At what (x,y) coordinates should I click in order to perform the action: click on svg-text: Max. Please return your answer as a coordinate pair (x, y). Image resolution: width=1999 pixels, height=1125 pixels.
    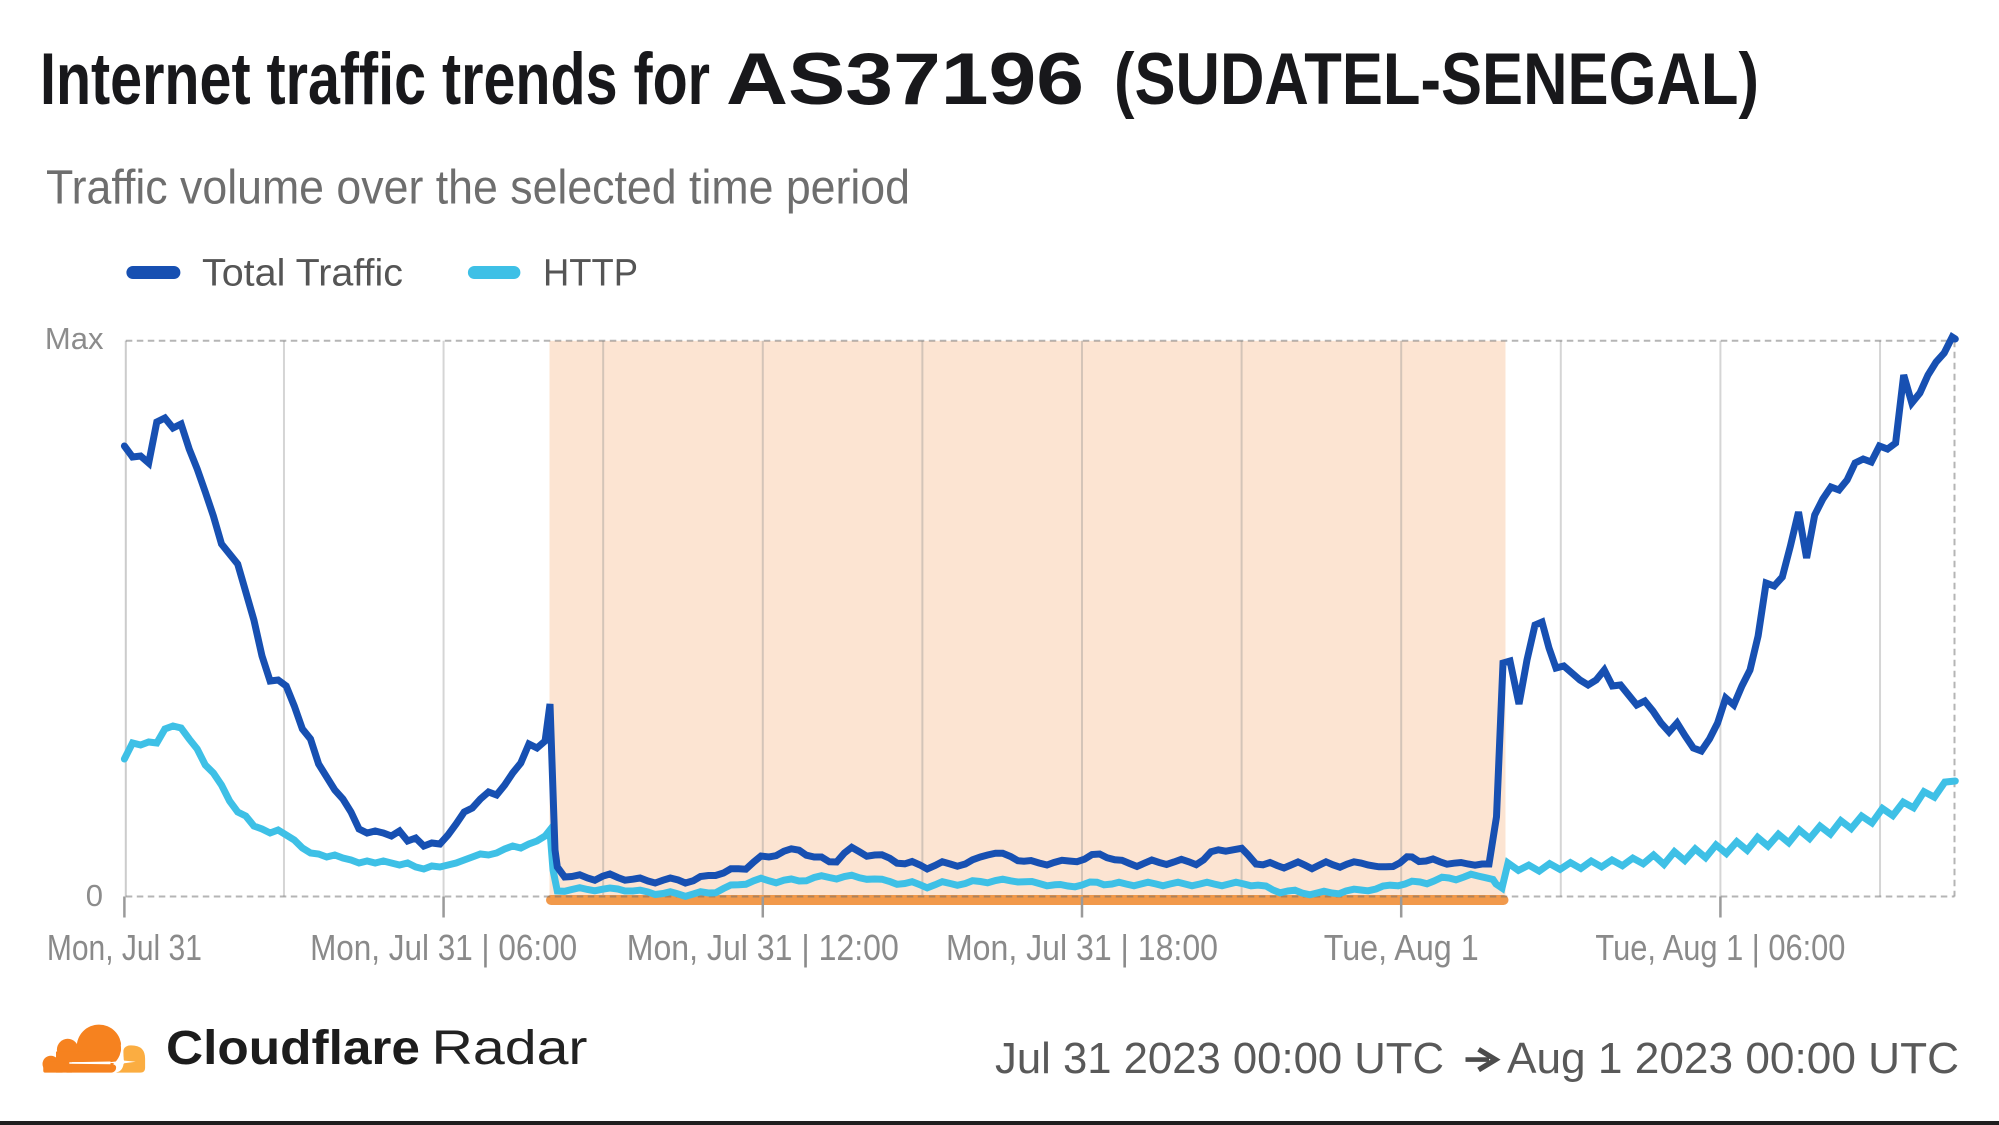
    Looking at the image, I should click on (74, 338).